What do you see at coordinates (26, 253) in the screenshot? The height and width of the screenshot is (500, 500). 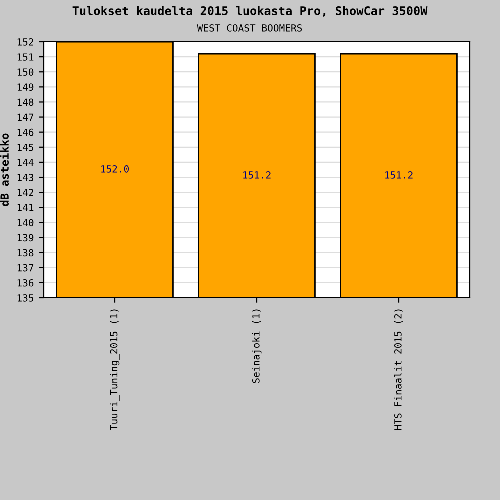 I see `y-tick-label: 138` at bounding box center [26, 253].